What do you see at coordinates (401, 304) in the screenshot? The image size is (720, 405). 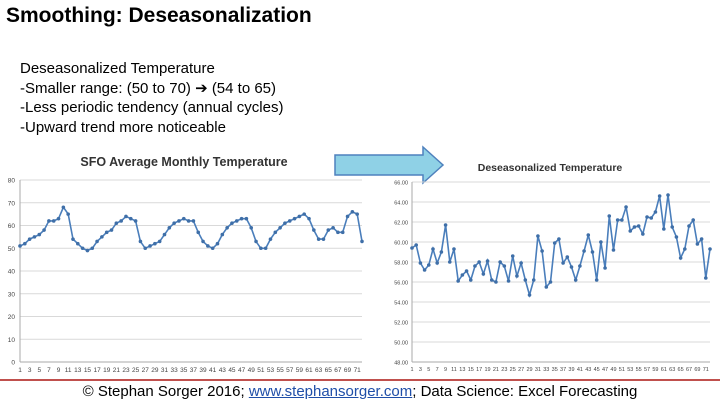 I see `y-tick-label: 54.00` at bounding box center [401, 304].